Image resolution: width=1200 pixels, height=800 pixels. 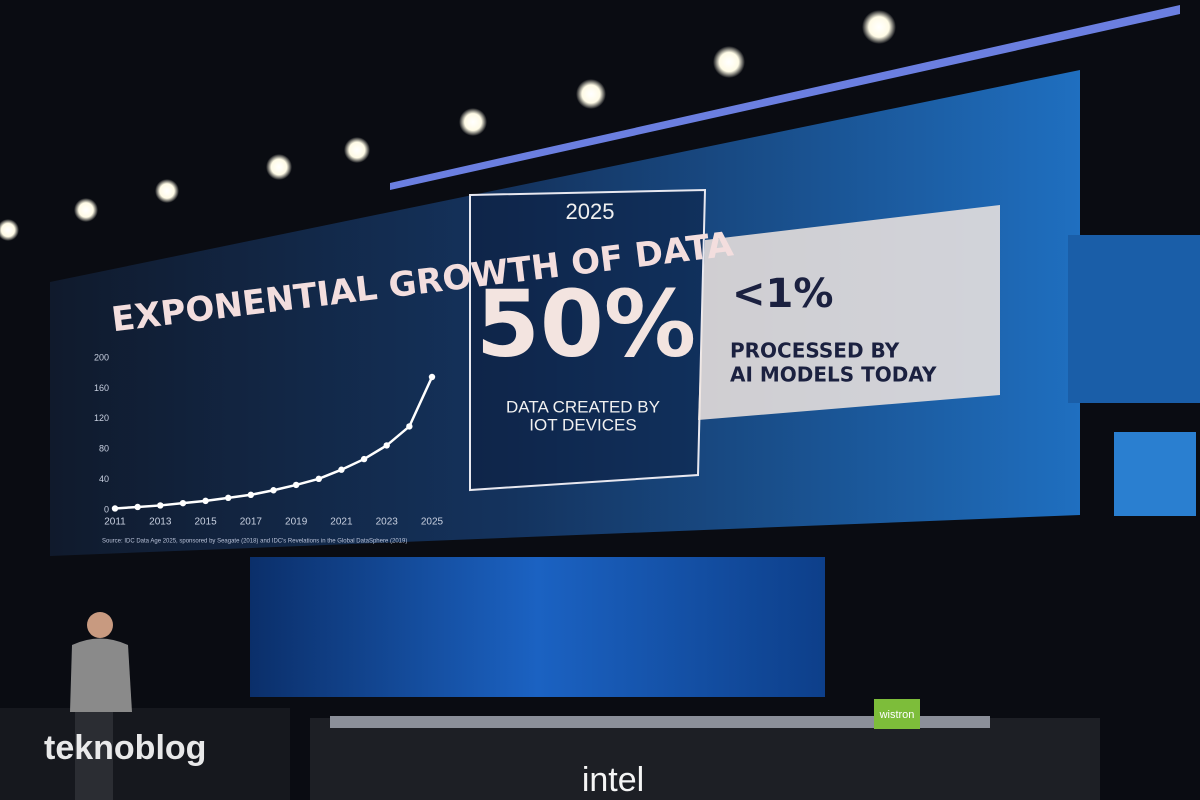 I want to click on stat-caption: DATA CREATED BY, so click(x=583, y=406).